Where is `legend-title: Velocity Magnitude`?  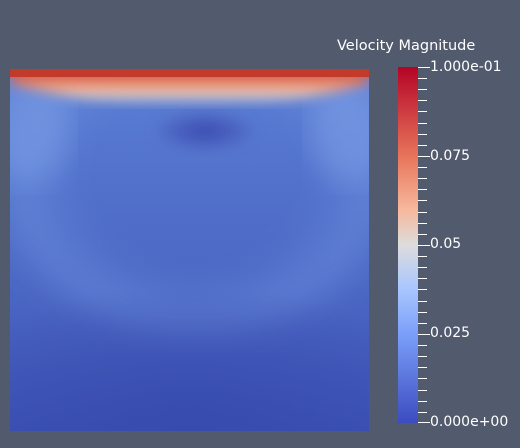
legend-title: Velocity Magnitude is located at coordinates (406, 46).